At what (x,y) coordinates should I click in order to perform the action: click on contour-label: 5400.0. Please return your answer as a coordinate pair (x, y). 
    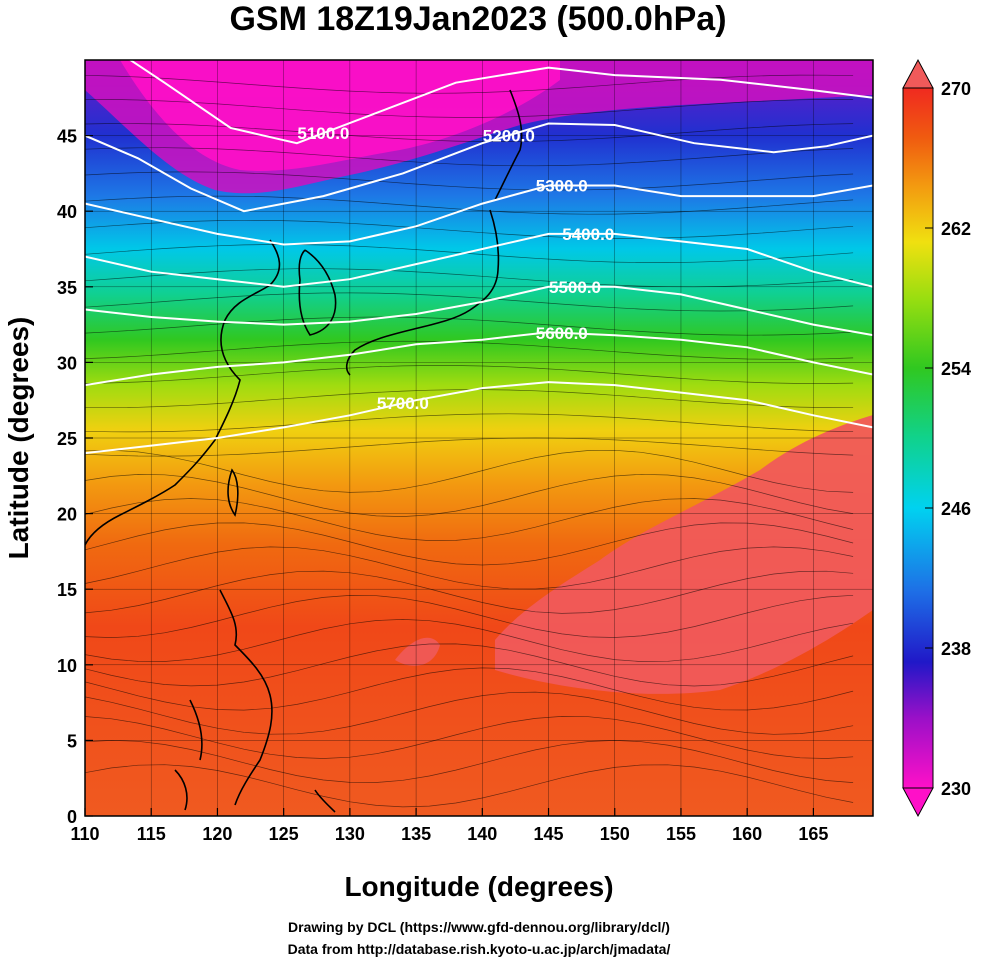
    Looking at the image, I should click on (588, 234).